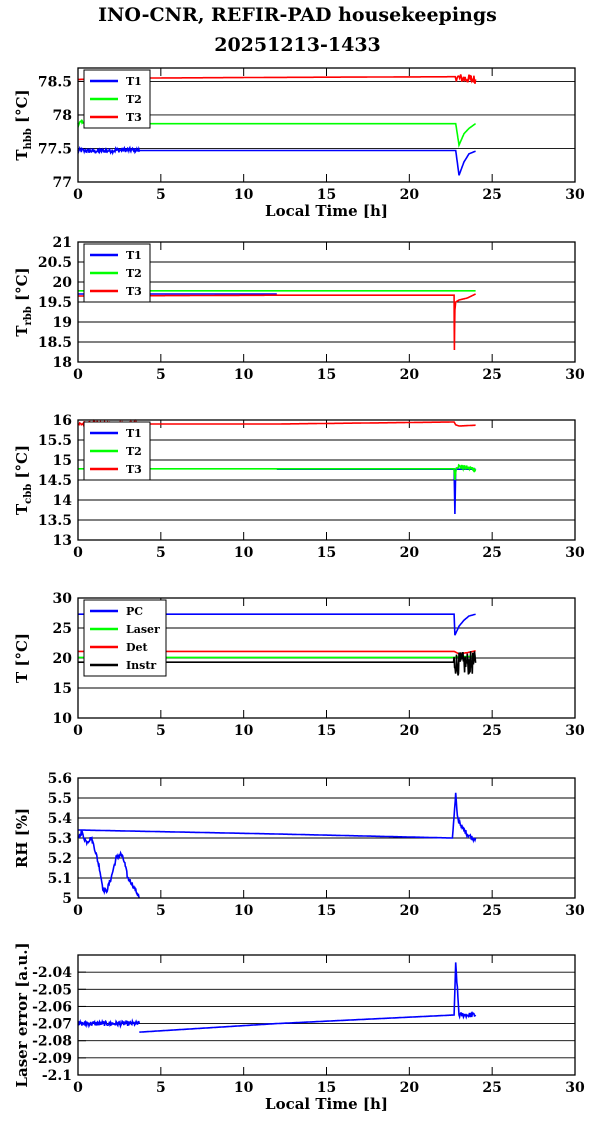 This screenshot has height=1134, width=595. Describe the element at coordinates (60, 819) in the screenshot. I see `ytick-label: 5.4` at that location.